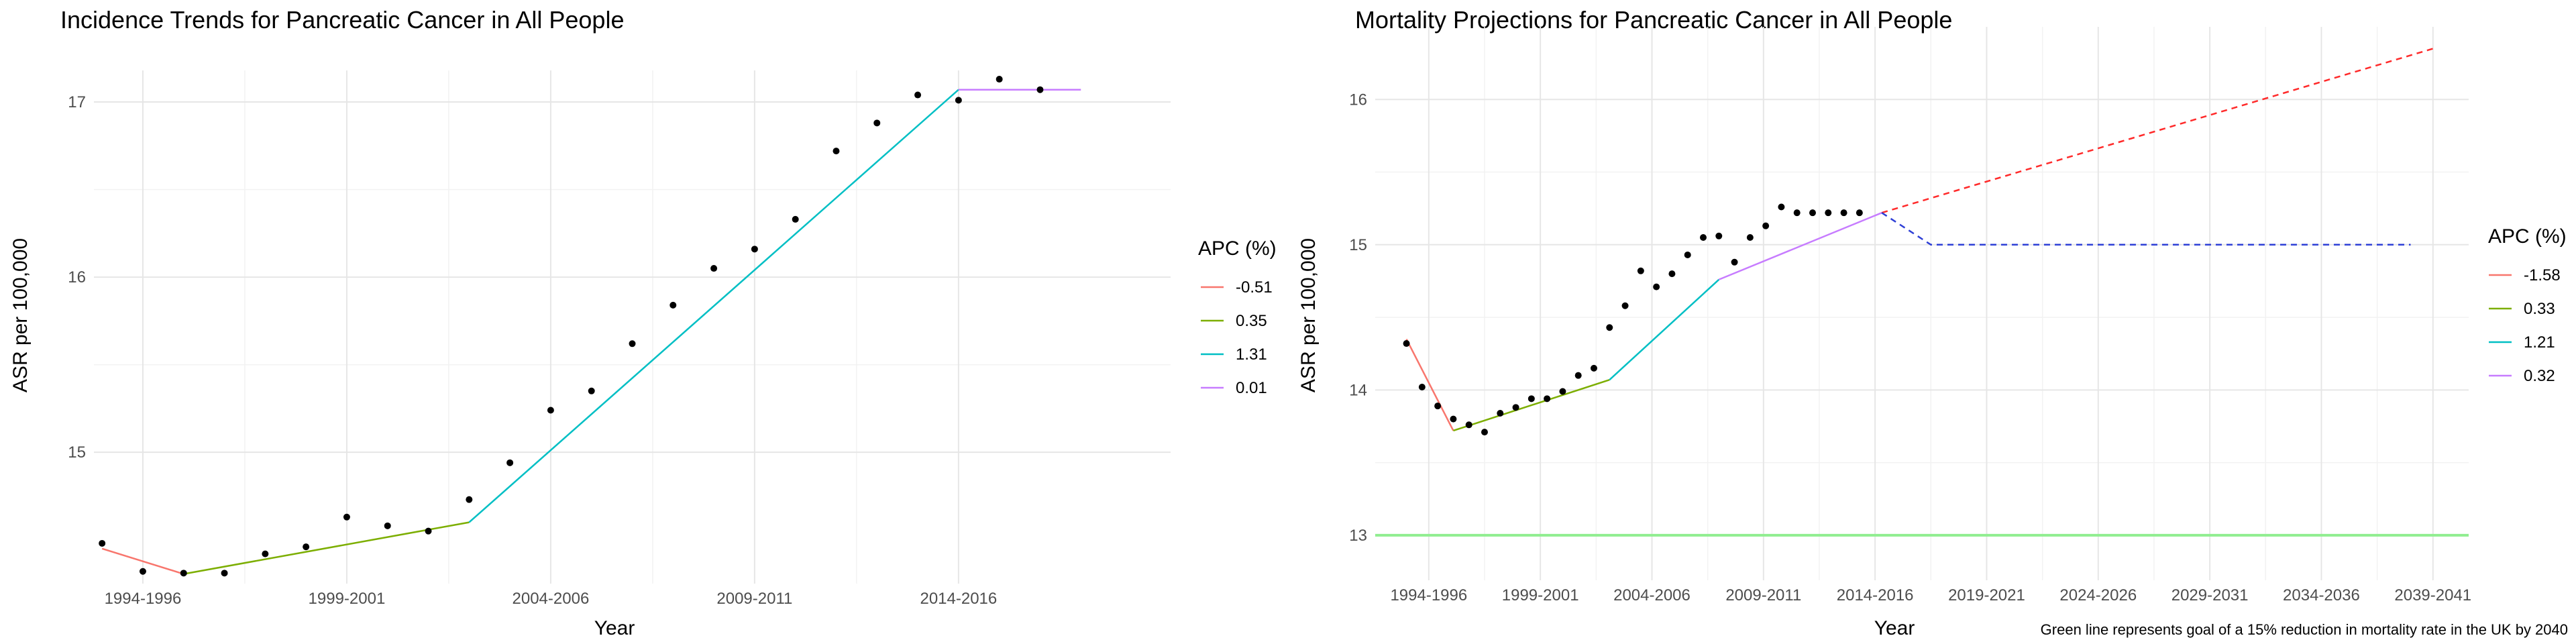 Image resolution: width=2576 pixels, height=644 pixels. Describe the element at coordinates (2539, 309) in the screenshot. I see `legend-label: 0.33` at that location.